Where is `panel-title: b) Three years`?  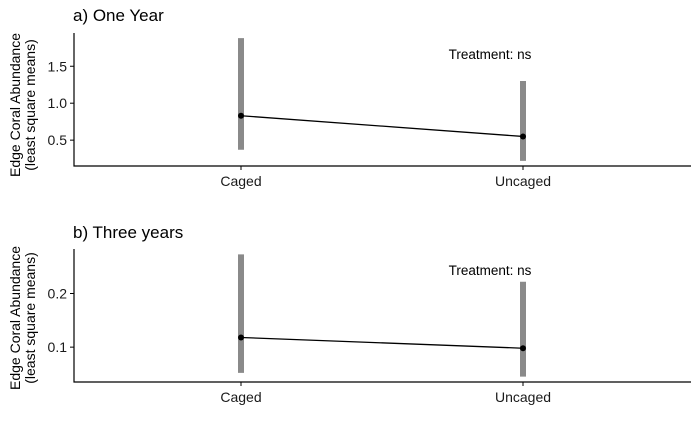 panel-title: b) Three years is located at coordinates (128, 232).